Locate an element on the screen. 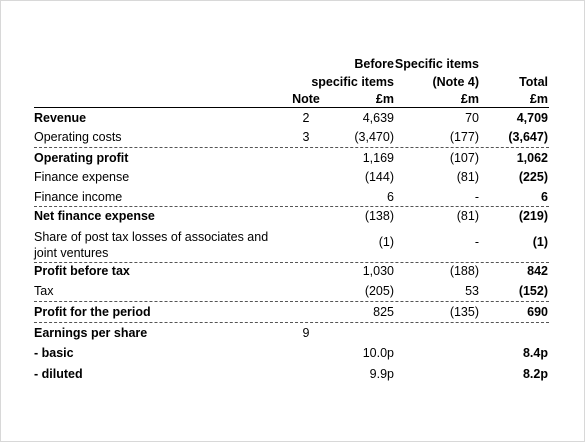 The image size is (585, 442). row-label: Operating costs is located at coordinates (78, 137).